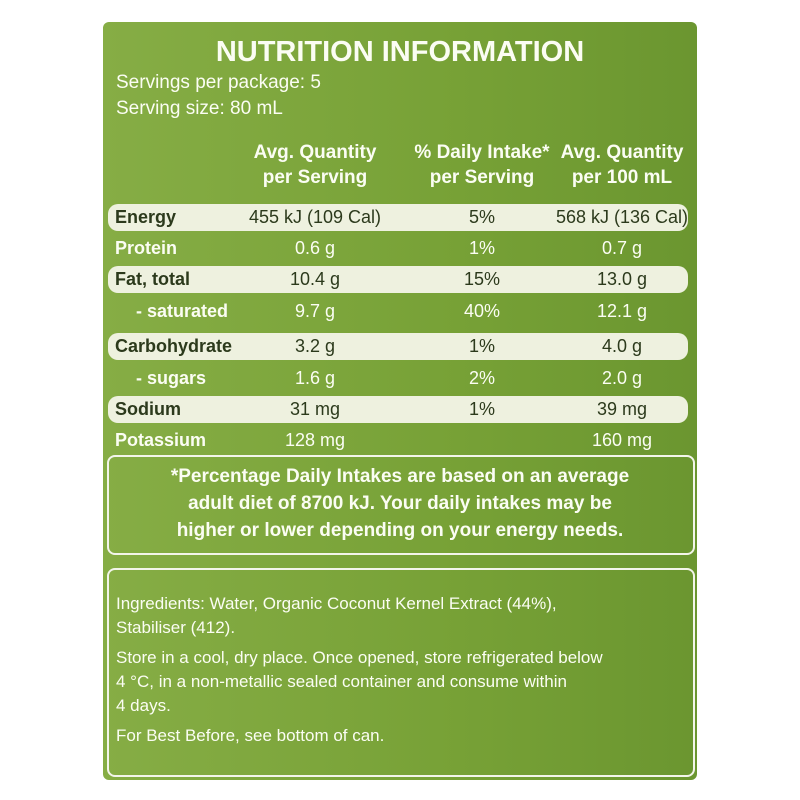 The image size is (800, 800). What do you see at coordinates (481, 378) in the screenshot?
I see `nutrient-value: 2%` at bounding box center [481, 378].